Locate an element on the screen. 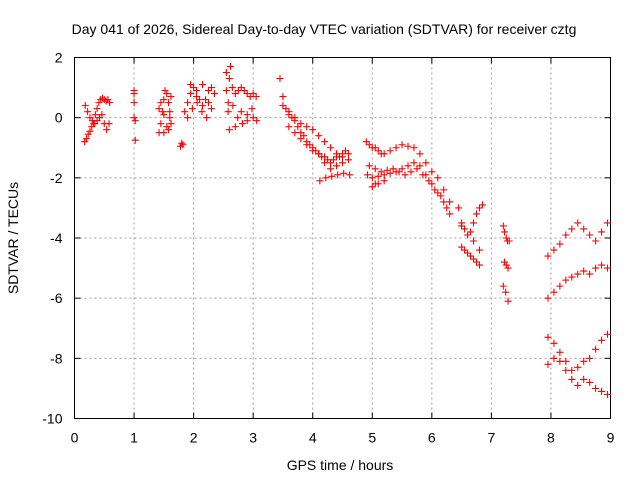 The image size is (640, 480). data-series-cluster-8.5 is located at coordinates (578, 308).